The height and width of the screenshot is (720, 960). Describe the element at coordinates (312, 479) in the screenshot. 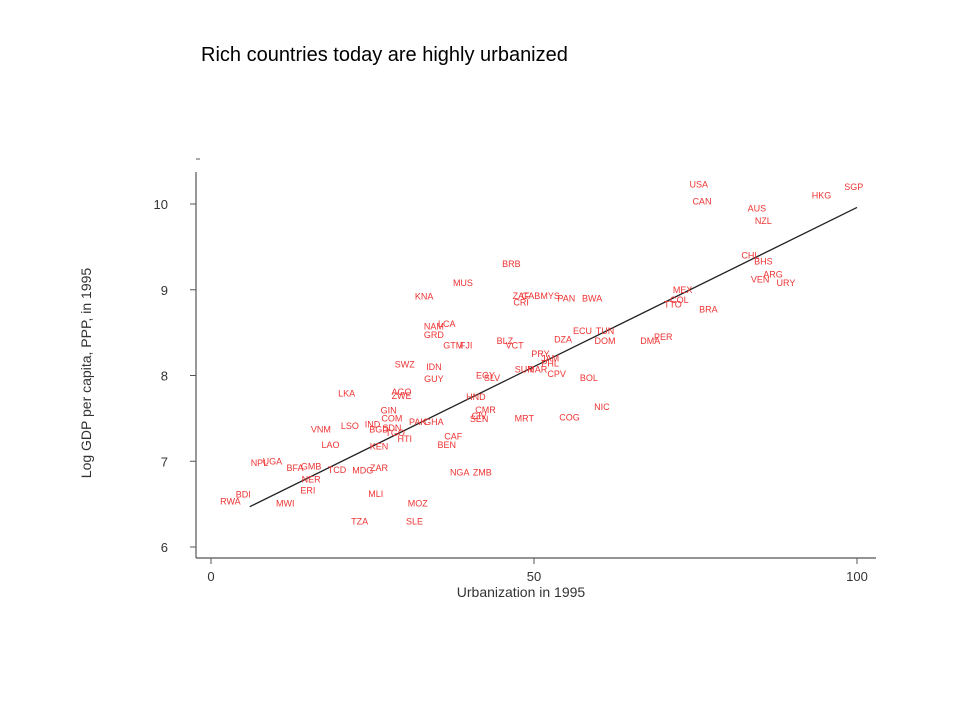

I see `data-point-label-ner: NER` at that location.